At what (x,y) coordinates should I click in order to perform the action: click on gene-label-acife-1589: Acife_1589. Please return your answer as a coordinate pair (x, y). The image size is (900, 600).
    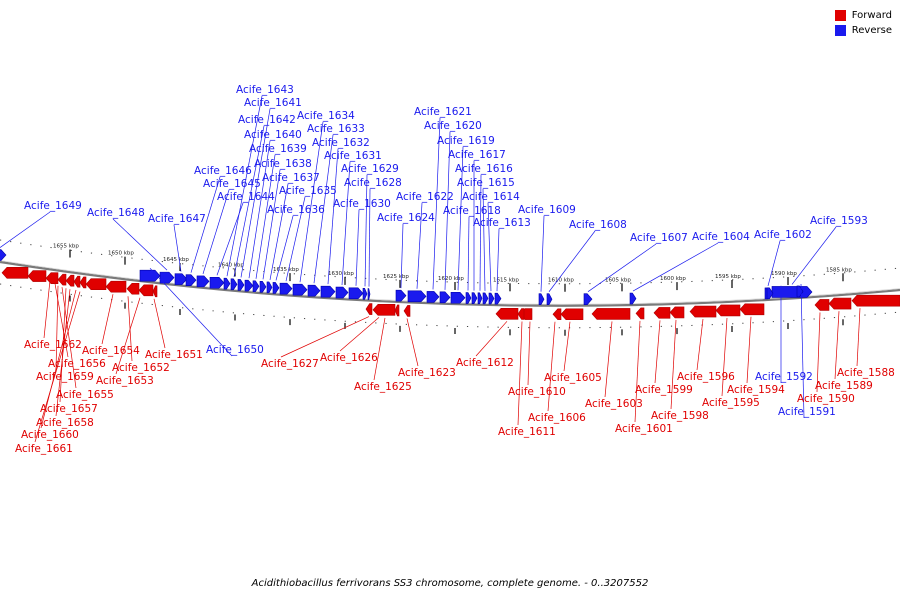
    Looking at the image, I should click on (844, 386).